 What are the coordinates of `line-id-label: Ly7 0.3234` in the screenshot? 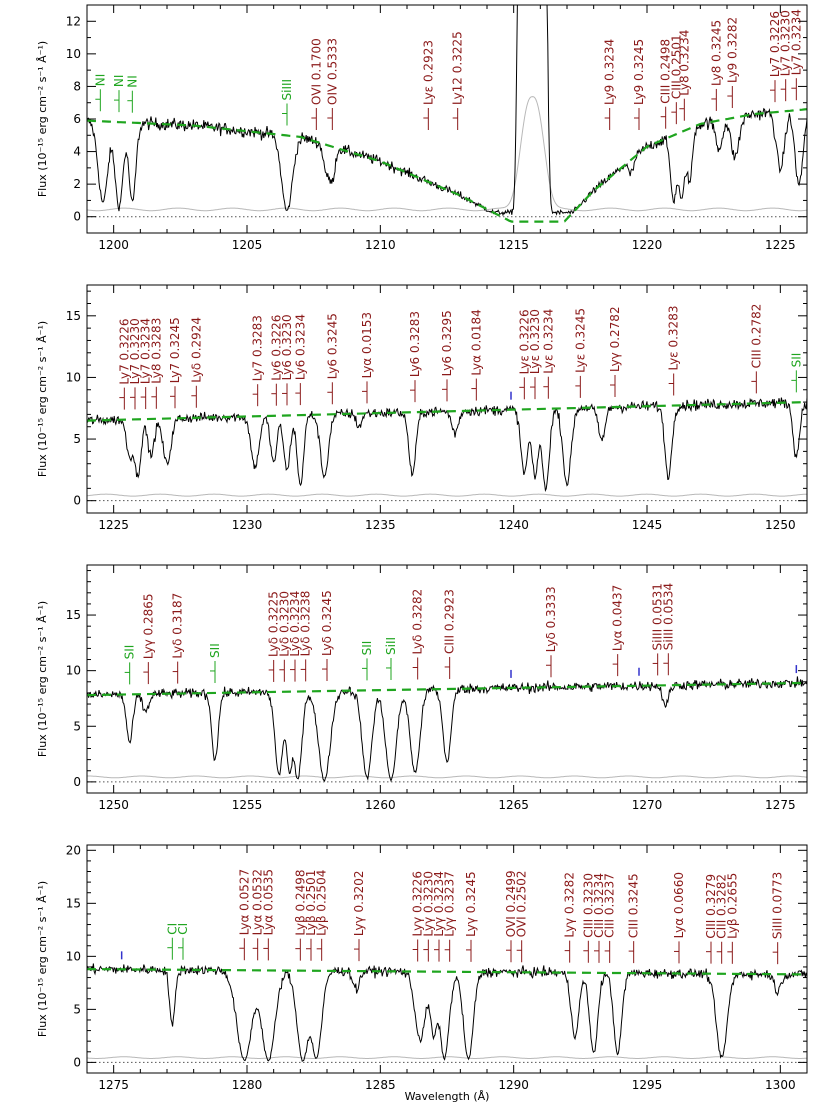 It's located at (796, 42).